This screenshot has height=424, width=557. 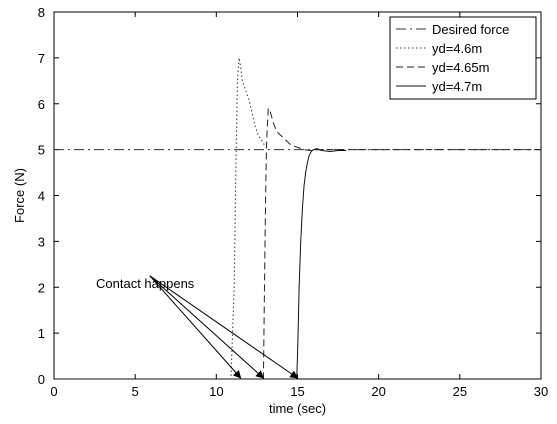 I want to click on legend-entry: yd=4.7m, so click(x=457, y=86).